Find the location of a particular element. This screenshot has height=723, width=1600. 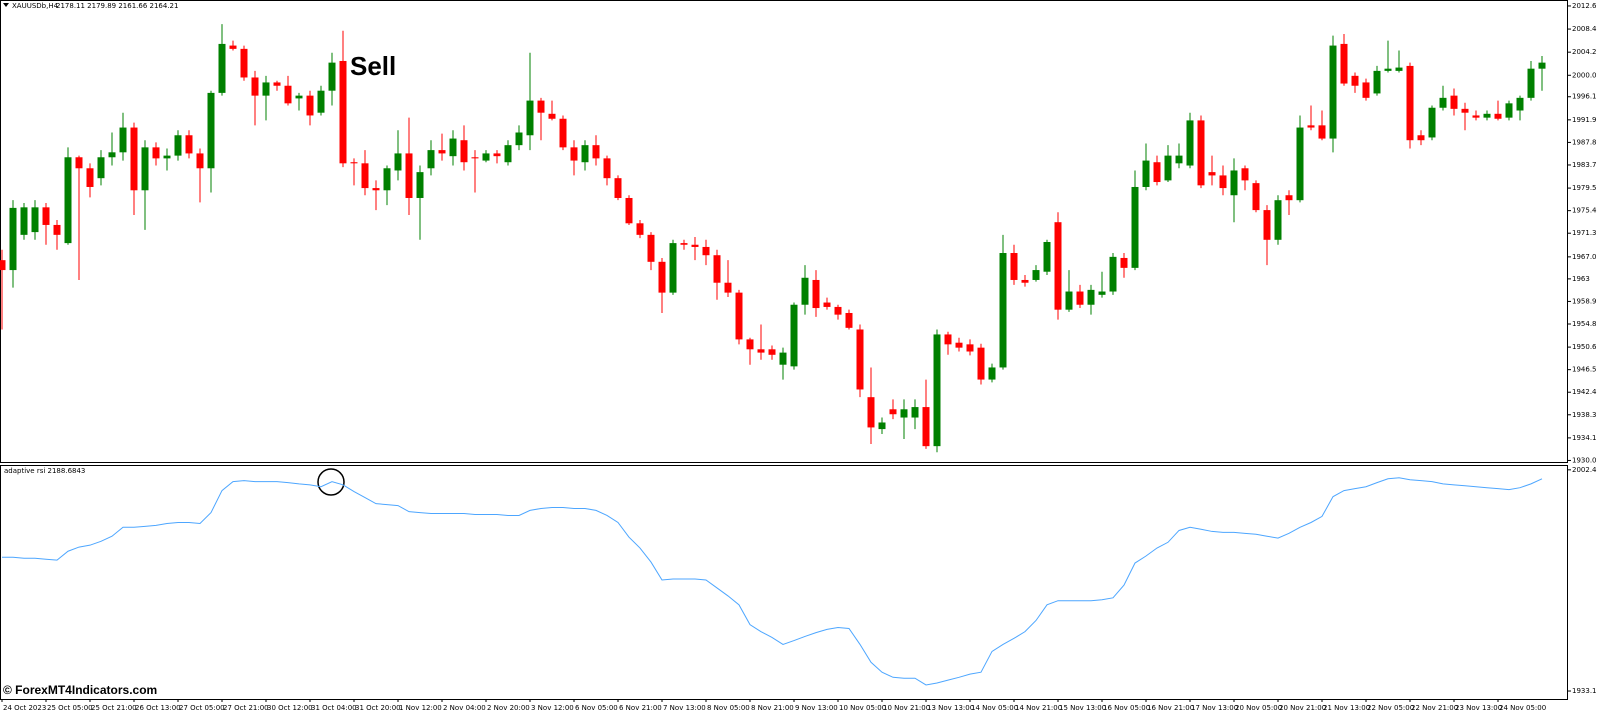

y-tick-label: 1958.9 is located at coordinates (1584, 301).